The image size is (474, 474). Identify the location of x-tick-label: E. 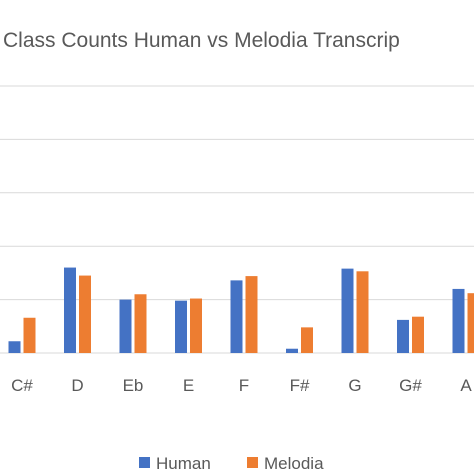
(188, 385).